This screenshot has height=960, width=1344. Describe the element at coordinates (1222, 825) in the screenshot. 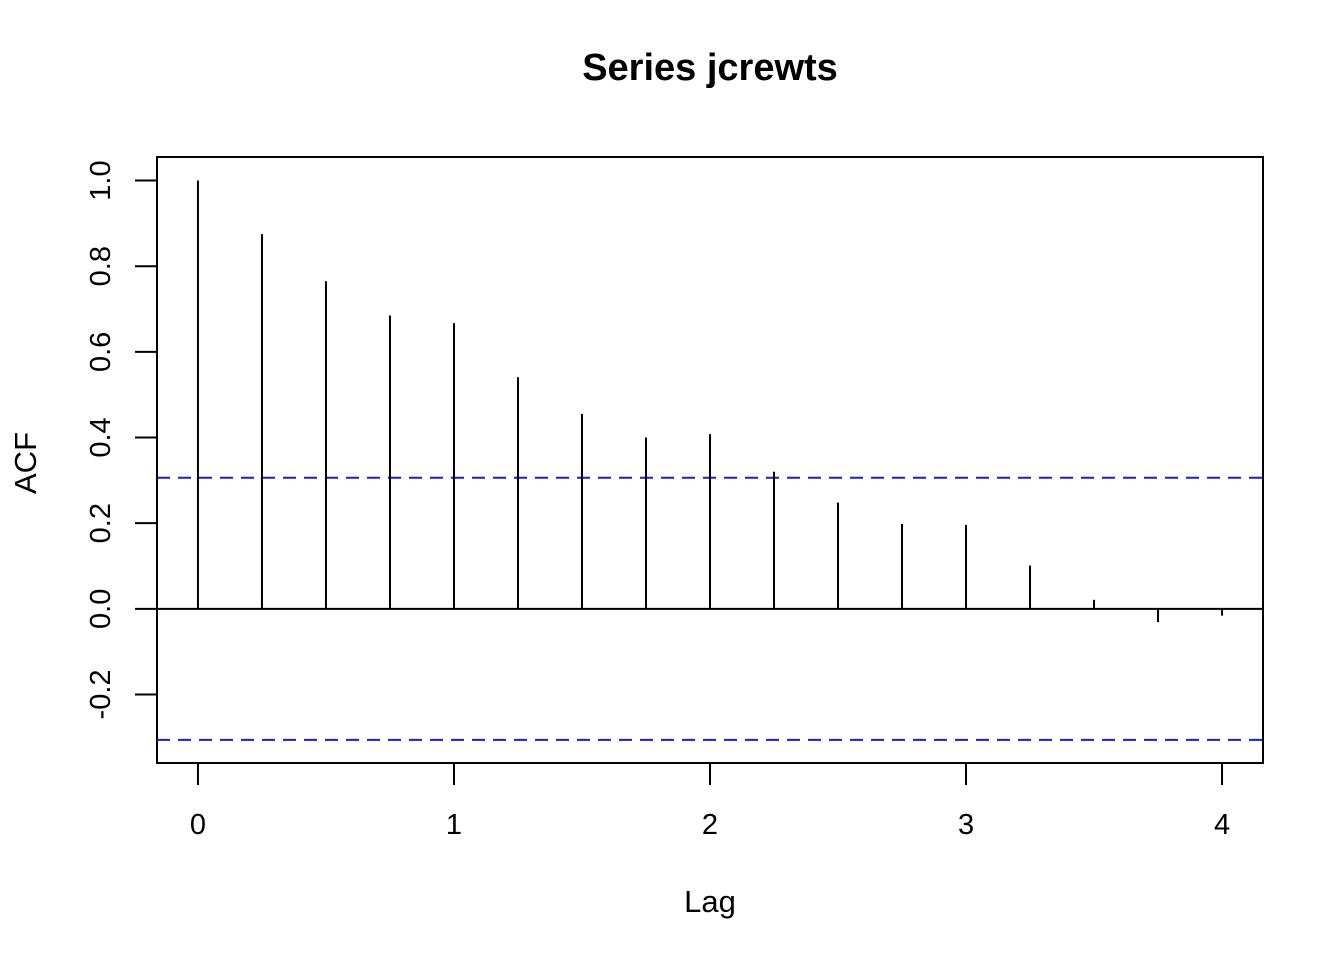

I see `x-tick-label: 4` at that location.